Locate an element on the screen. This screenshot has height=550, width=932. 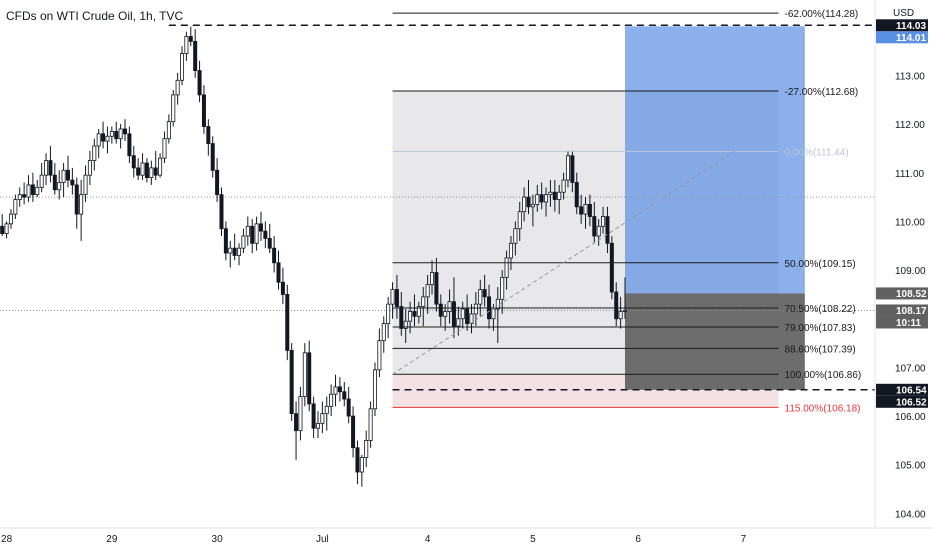
time-tick-0: 28 is located at coordinates (7, 539).